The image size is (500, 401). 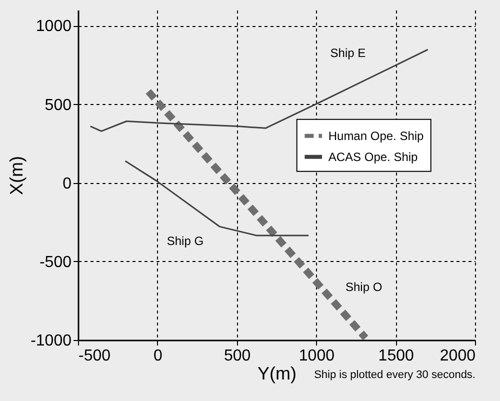 What do you see at coordinates (396, 356) in the screenshot?
I see `x-tick-label: 1500` at bounding box center [396, 356].